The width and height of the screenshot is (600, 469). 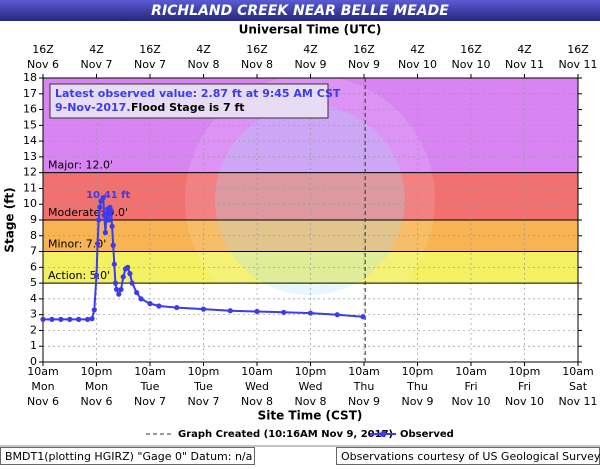 I want to click on x-tick-label: Nov 6, so click(x=97, y=401).